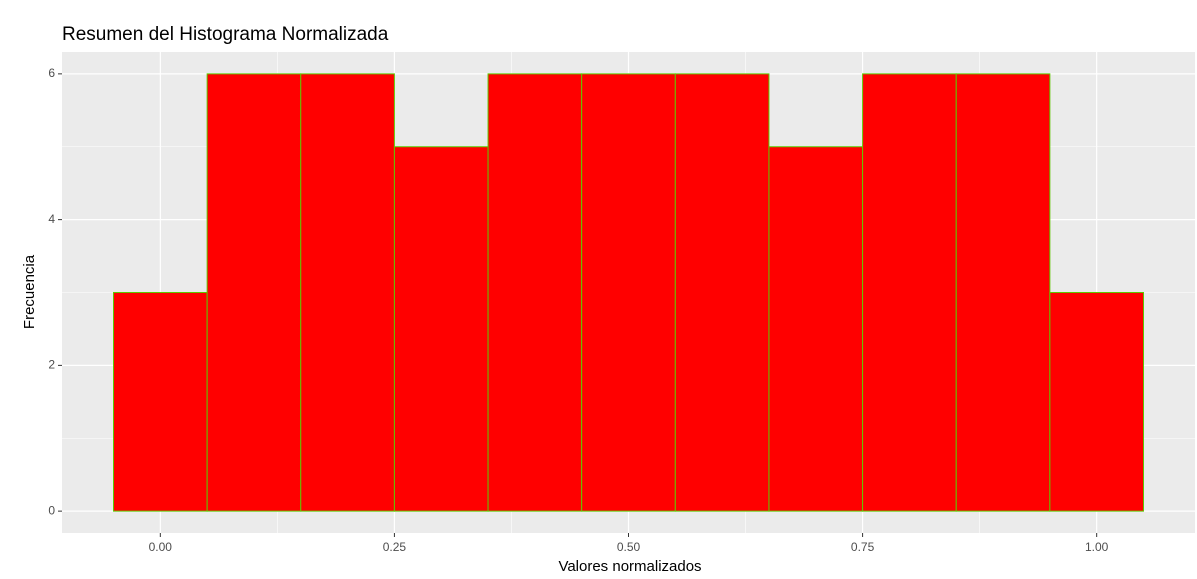 This screenshot has width=1197, height=579. Describe the element at coordinates (1097, 547) in the screenshot. I see `x-tick-label: 1.00` at that location.